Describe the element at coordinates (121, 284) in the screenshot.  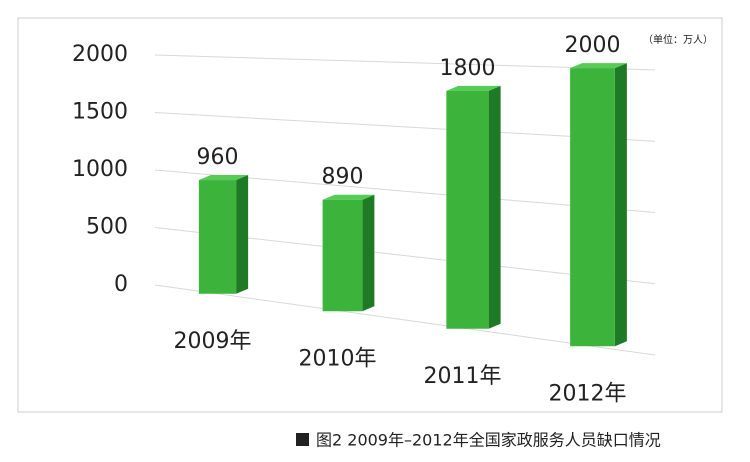
I see `y-tick-label: 0` at that location.